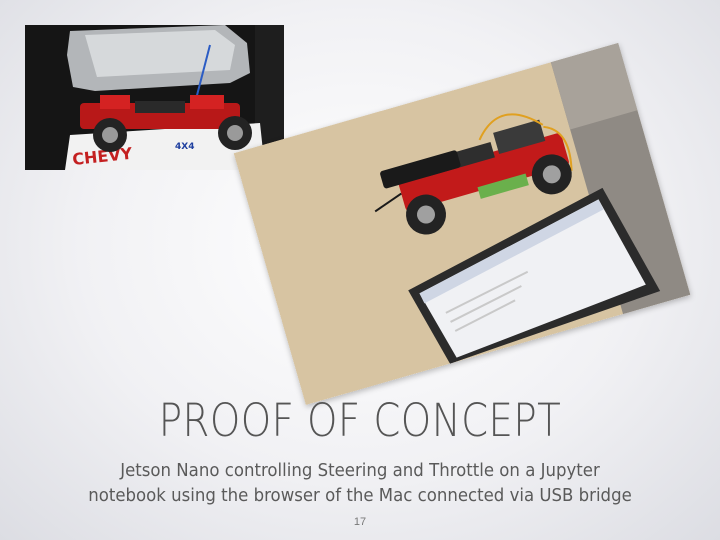 This screenshot has height=540, width=720. I want to click on photo-rc-car-on-box: CHEVY 4X4, so click(154, 97).